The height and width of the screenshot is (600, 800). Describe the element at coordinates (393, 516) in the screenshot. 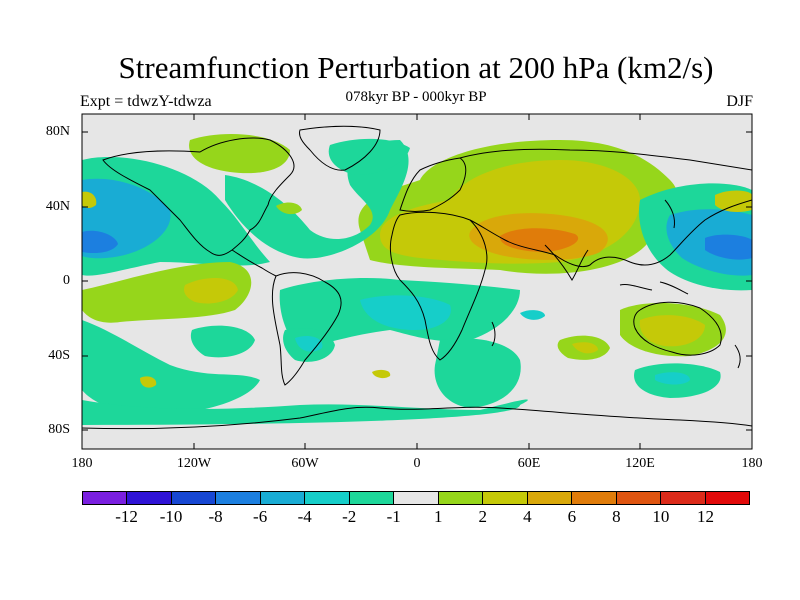

I see `colorbar-label: -1` at that location.